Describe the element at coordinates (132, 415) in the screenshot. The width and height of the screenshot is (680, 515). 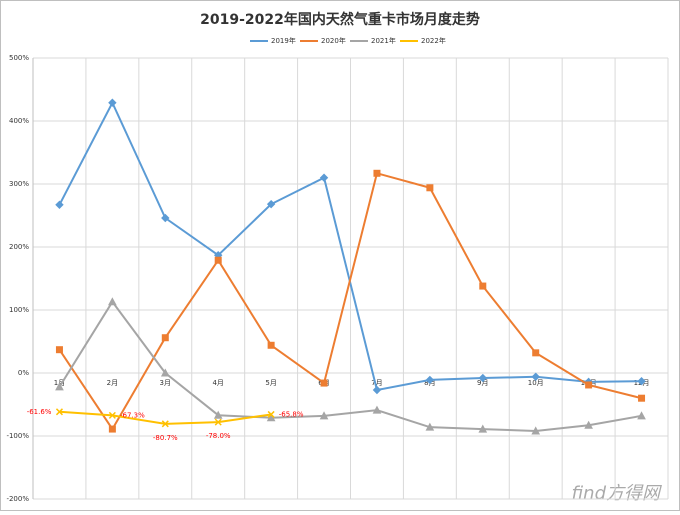
I see `data-label: -67.3%` at that location.